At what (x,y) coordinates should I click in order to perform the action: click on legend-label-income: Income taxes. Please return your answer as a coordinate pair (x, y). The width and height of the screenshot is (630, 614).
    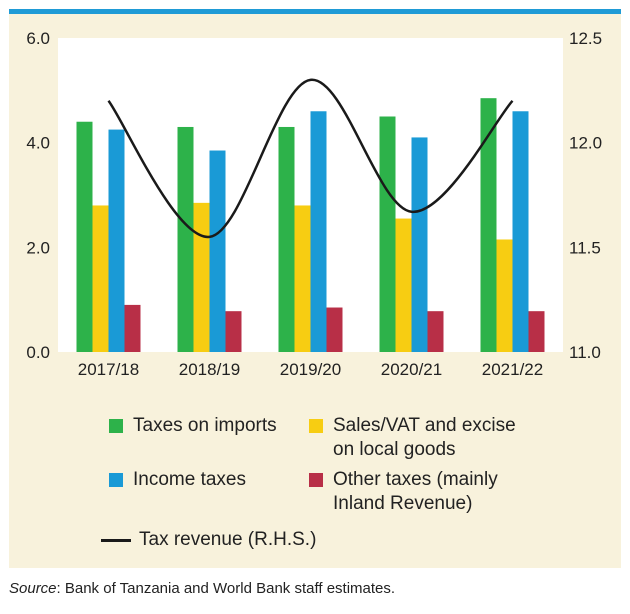
    Looking at the image, I should click on (189, 479).